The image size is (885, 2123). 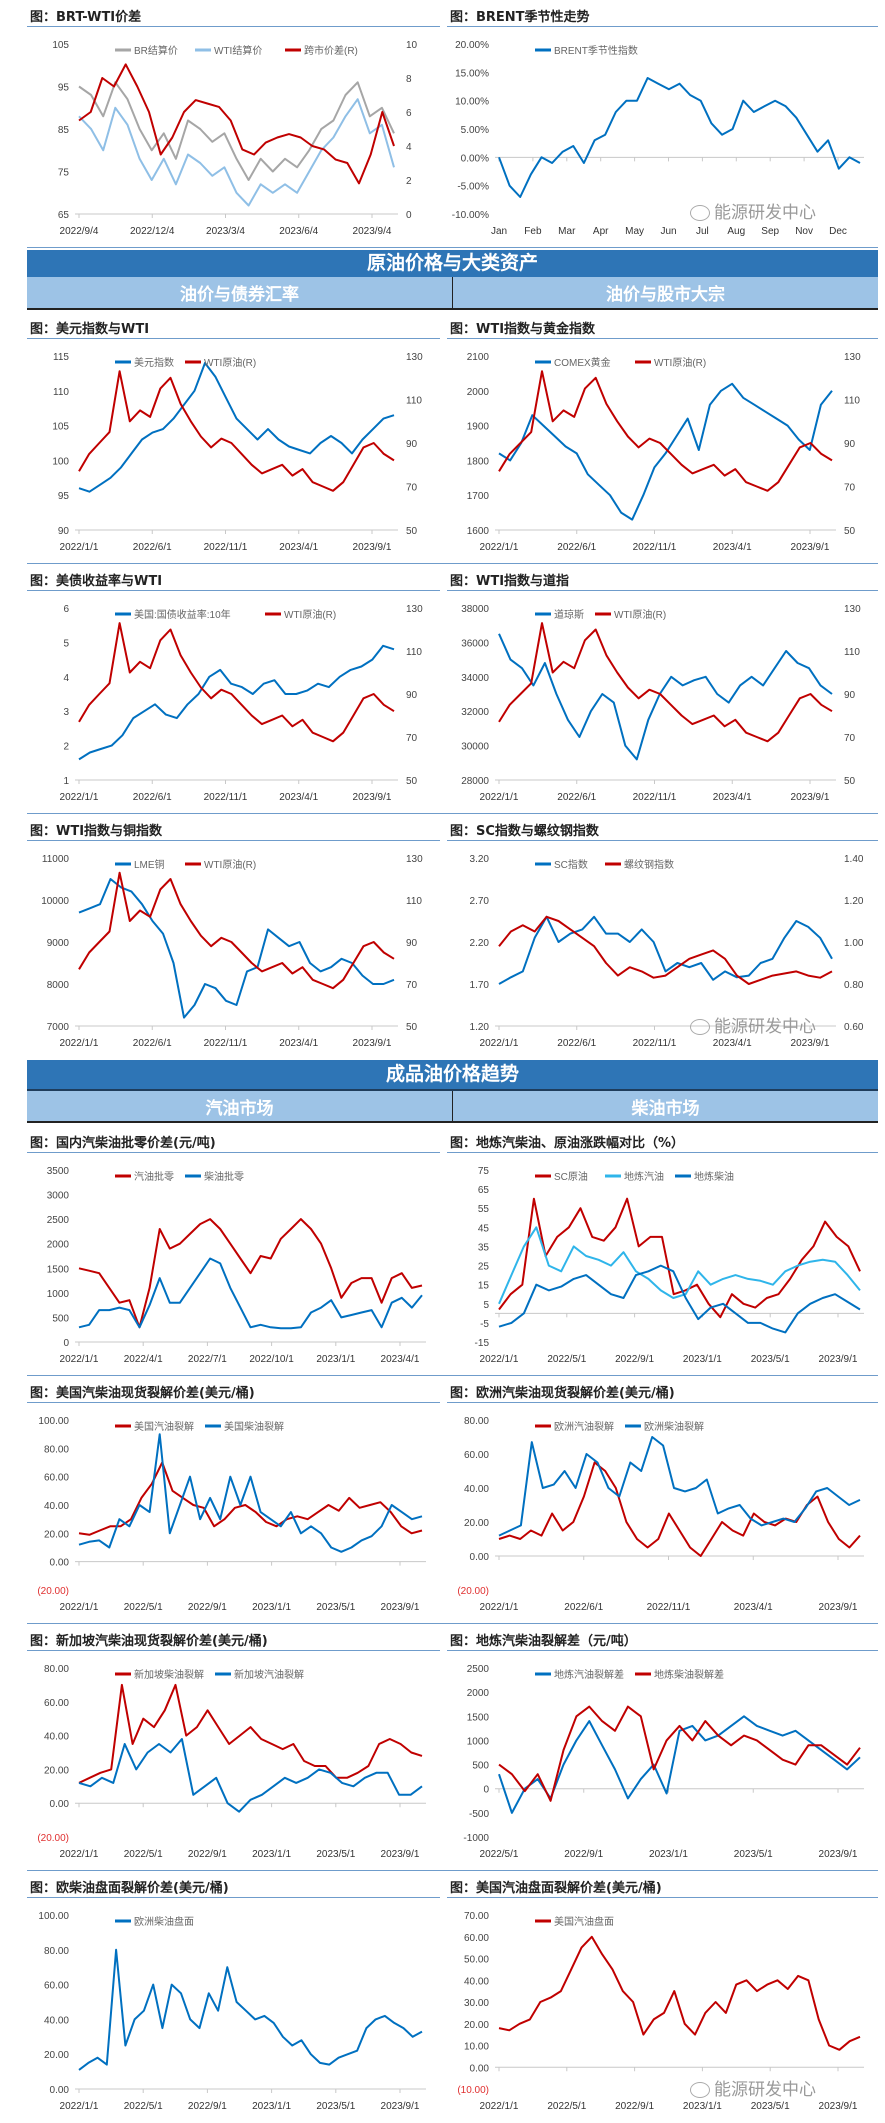 What do you see at coordinates (634, 2106) in the screenshot?
I see `x-tick-label: 2022/9/1` at bounding box center [634, 2106].